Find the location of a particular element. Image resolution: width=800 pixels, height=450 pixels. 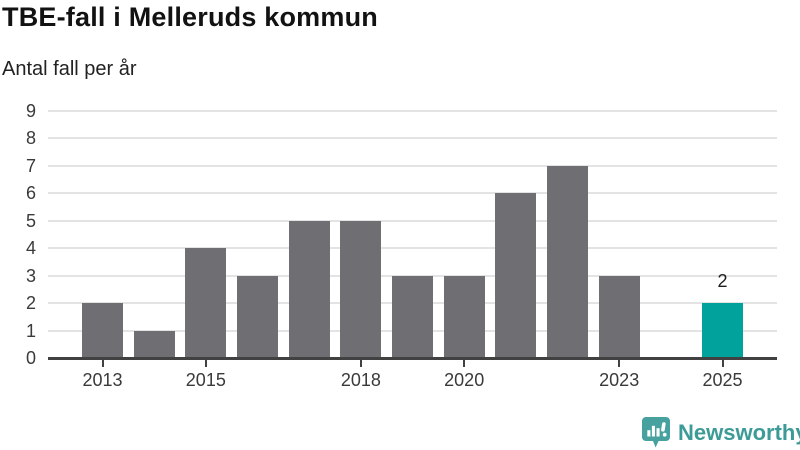

y-axis-label-9: 9 is located at coordinates (30, 111).